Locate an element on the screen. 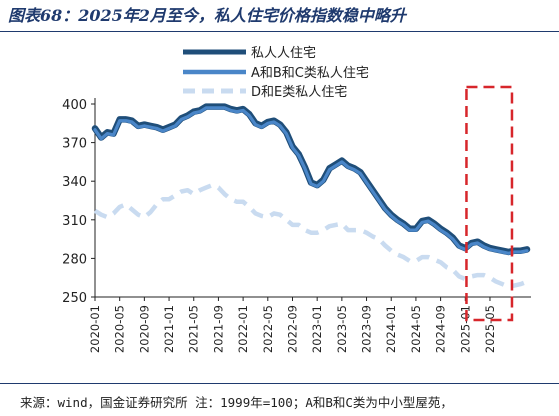  y-tick-label: 310 is located at coordinates (74, 221).